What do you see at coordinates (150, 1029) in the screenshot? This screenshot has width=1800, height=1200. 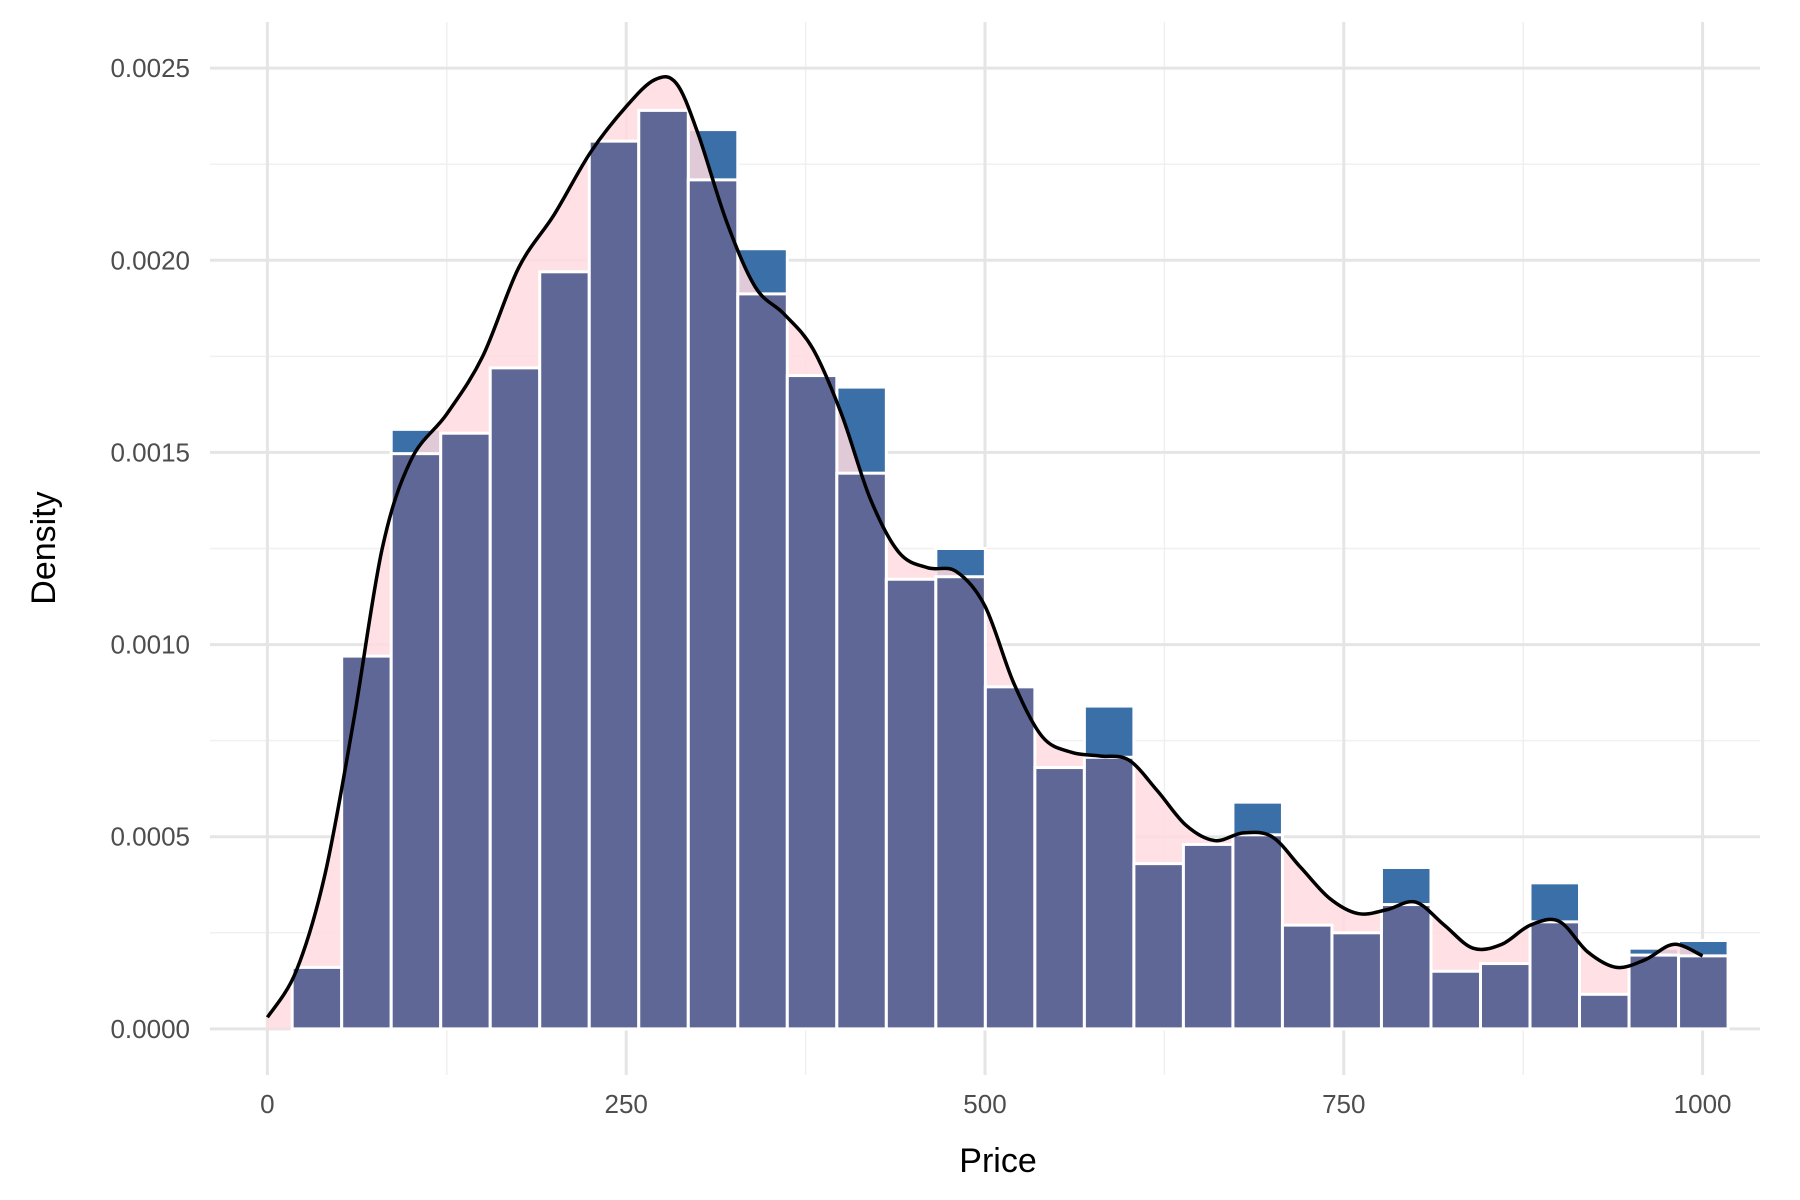 I see `y-tick-label: 0.0000` at bounding box center [150, 1029].